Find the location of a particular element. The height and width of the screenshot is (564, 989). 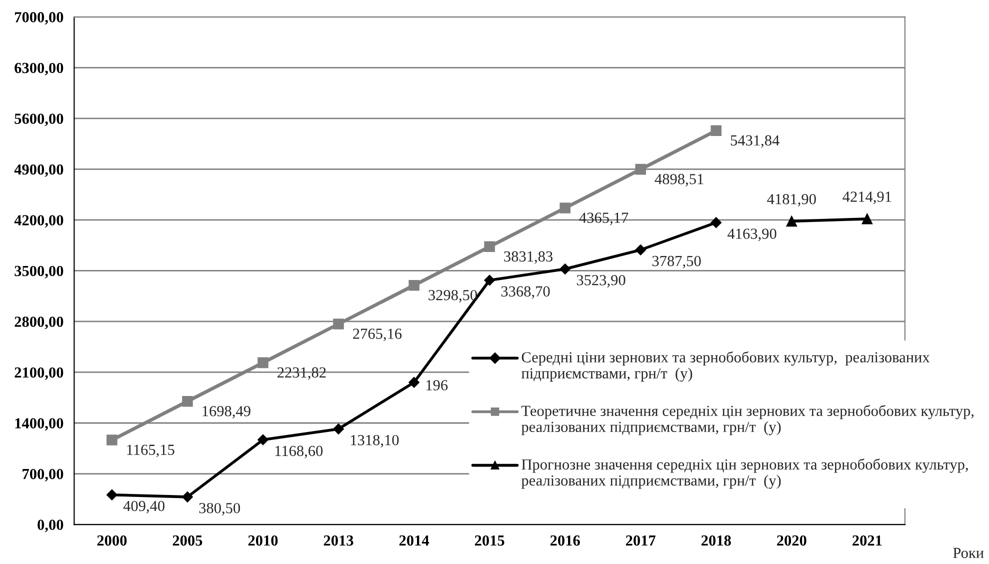

data-label: 5431,84 is located at coordinates (755, 141).